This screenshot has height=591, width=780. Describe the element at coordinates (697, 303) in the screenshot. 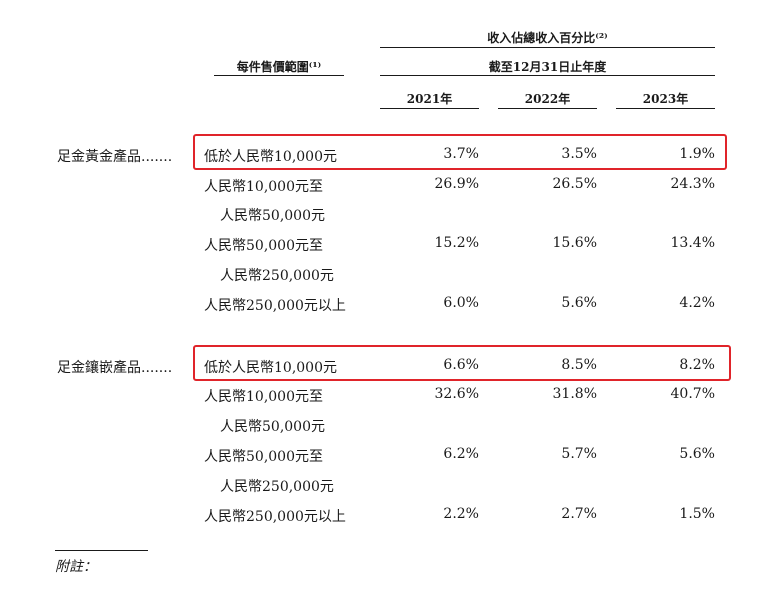

I see `value-2023: 4.2%` at that location.